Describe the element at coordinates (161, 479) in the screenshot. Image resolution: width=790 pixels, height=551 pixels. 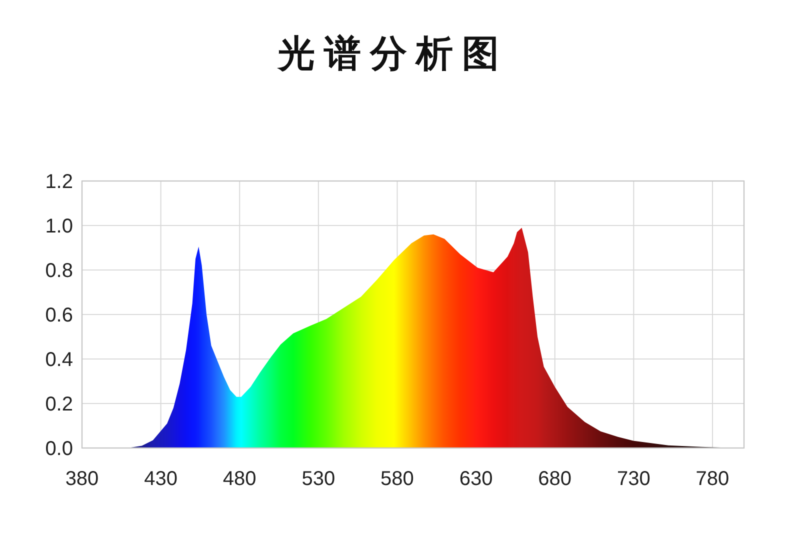
I see `x-tick-label: 430` at that location.